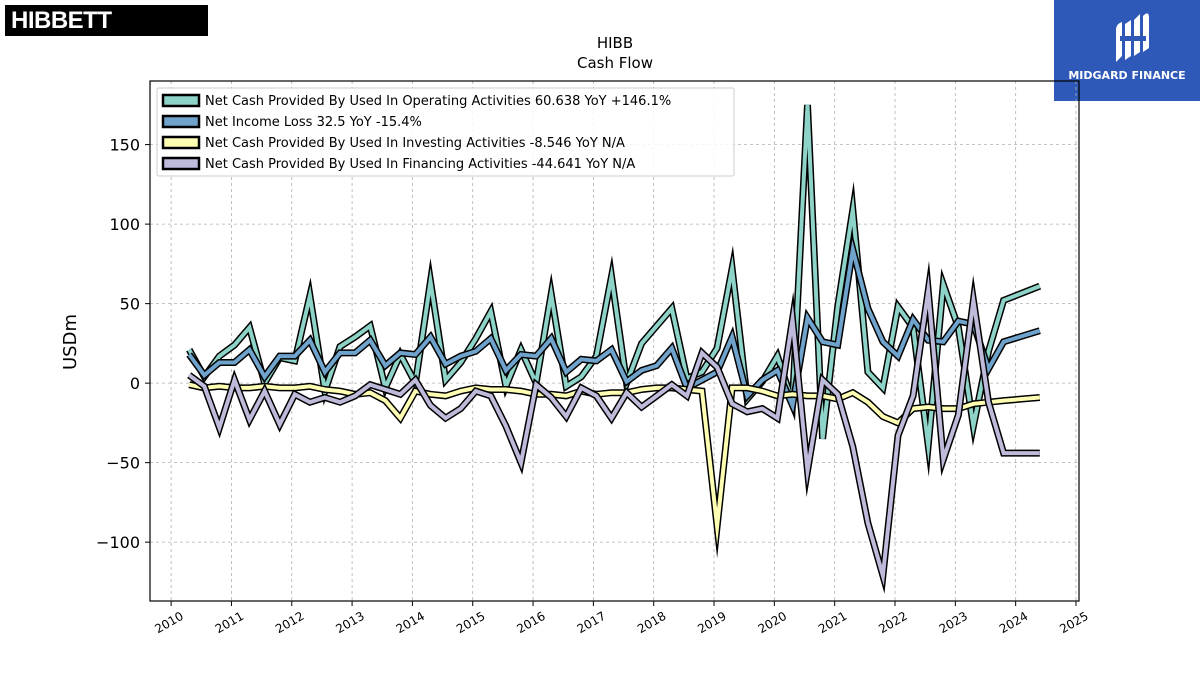 This screenshot has height=675, width=1200. Describe the element at coordinates (711, 622) in the screenshot. I see `x-tick-label: 2019` at that location.